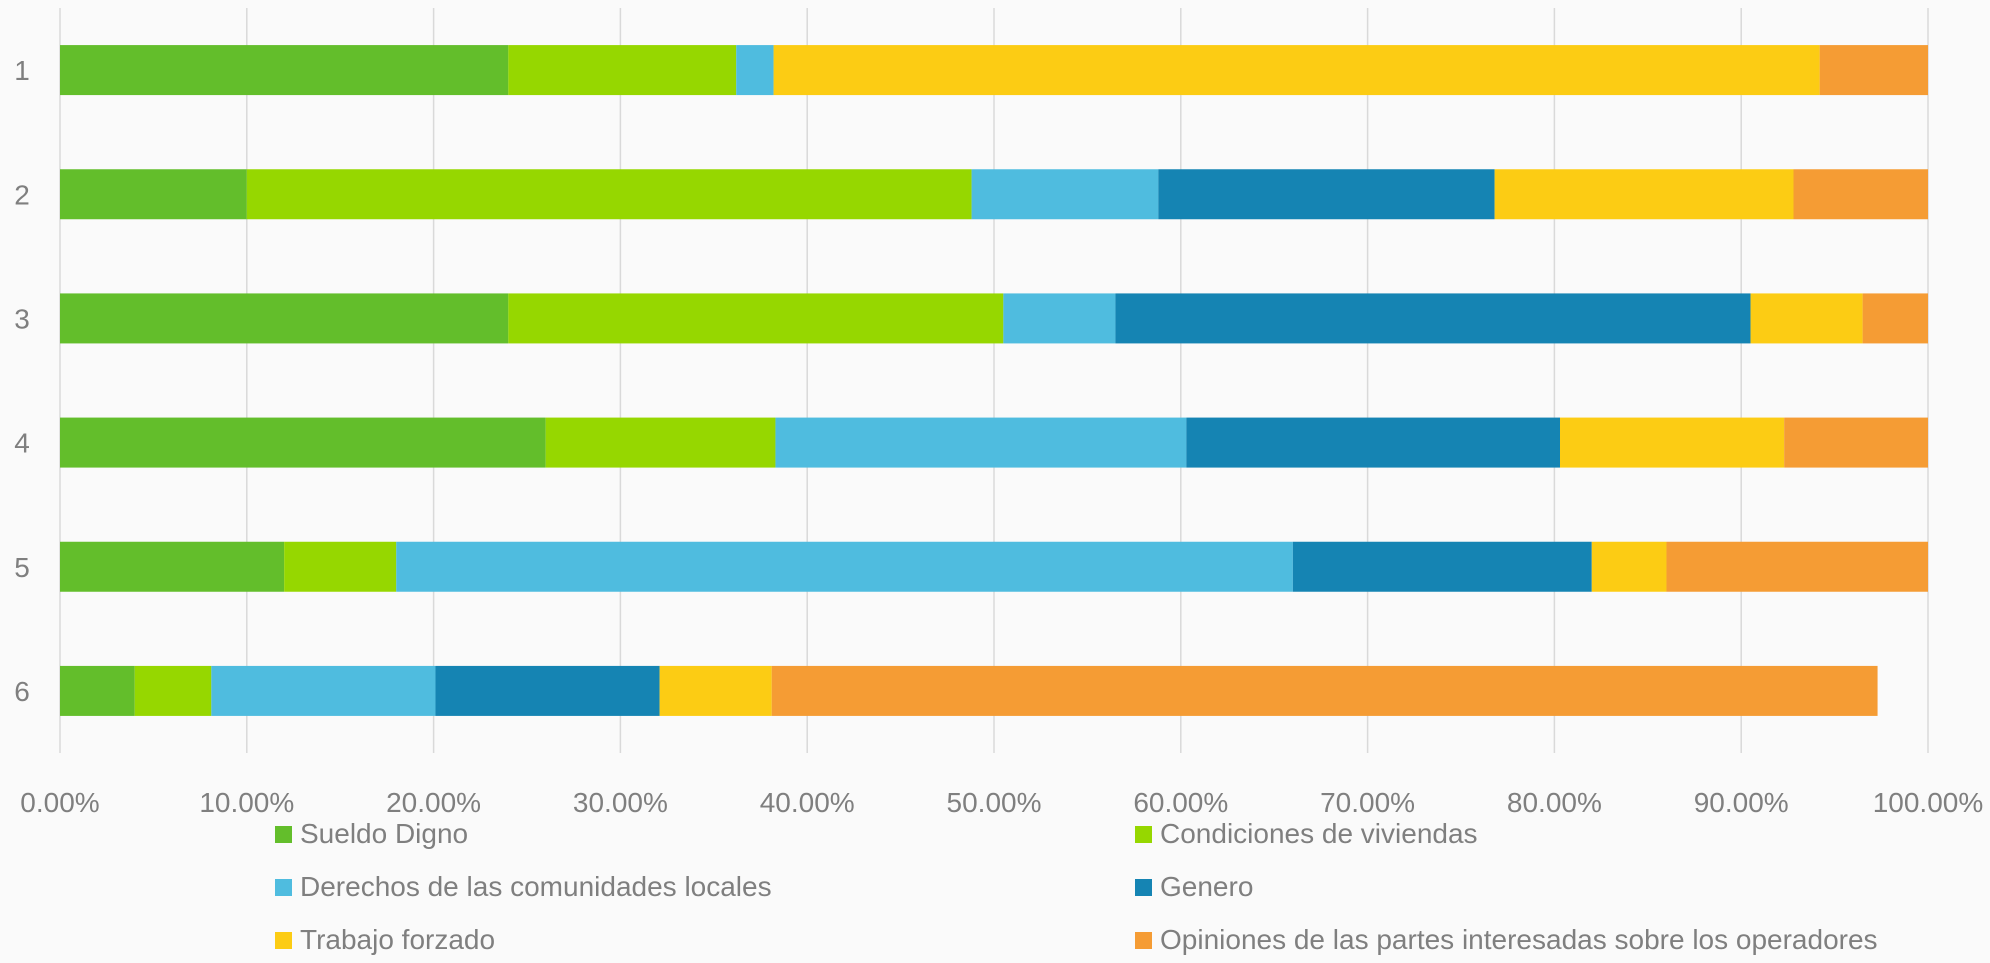 The height and width of the screenshot is (963, 1990). What do you see at coordinates (620, 802) in the screenshot?
I see `x-tick-label: 30.00%` at bounding box center [620, 802].